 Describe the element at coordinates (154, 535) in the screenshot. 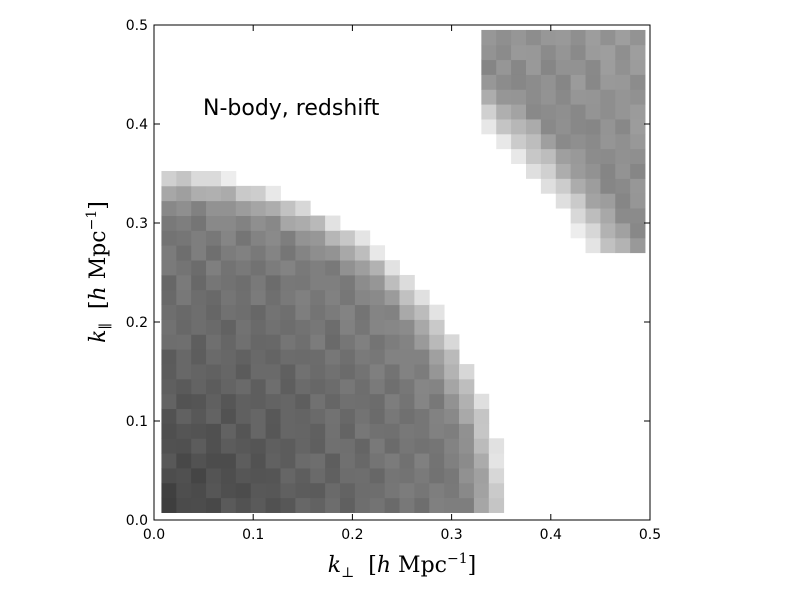

I see `x-tick-label: 0.0` at that location.